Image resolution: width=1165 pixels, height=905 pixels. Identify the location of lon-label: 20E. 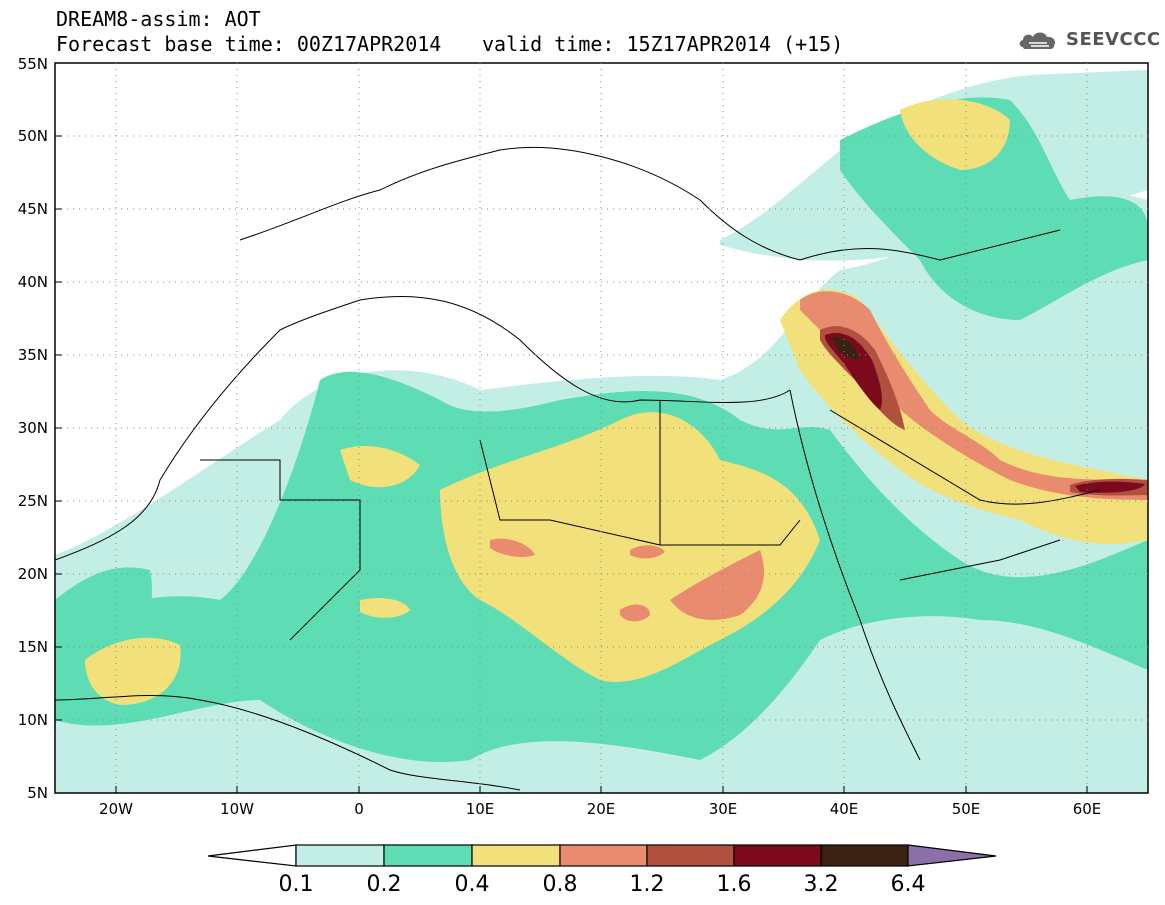
(601, 809).